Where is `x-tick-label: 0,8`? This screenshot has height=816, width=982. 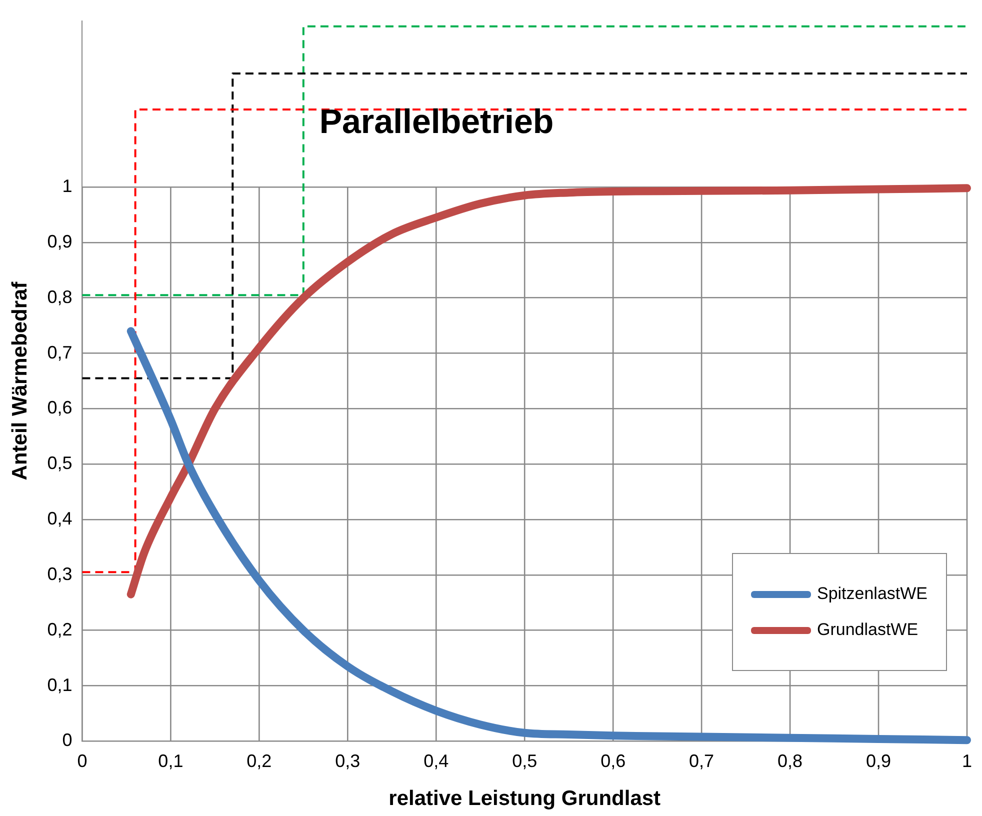
x-tick-label: 0,8 is located at coordinates (790, 760).